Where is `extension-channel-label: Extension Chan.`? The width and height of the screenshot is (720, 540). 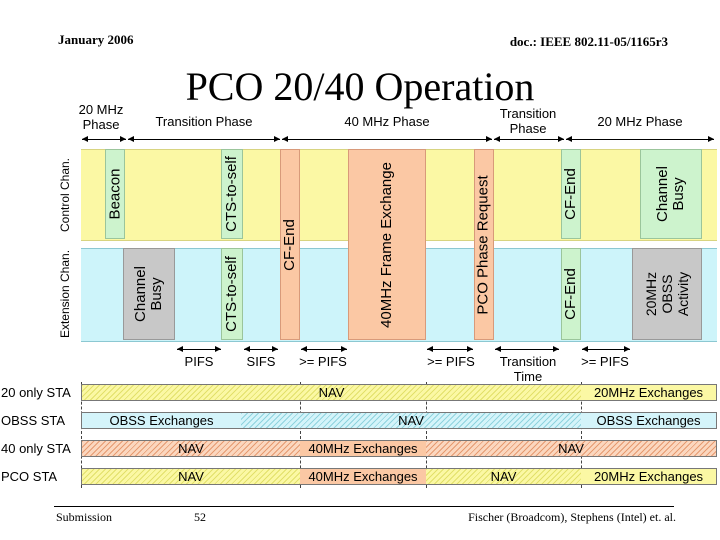
extension-channel-label: Extension Chan. is located at coordinates (65, 294).